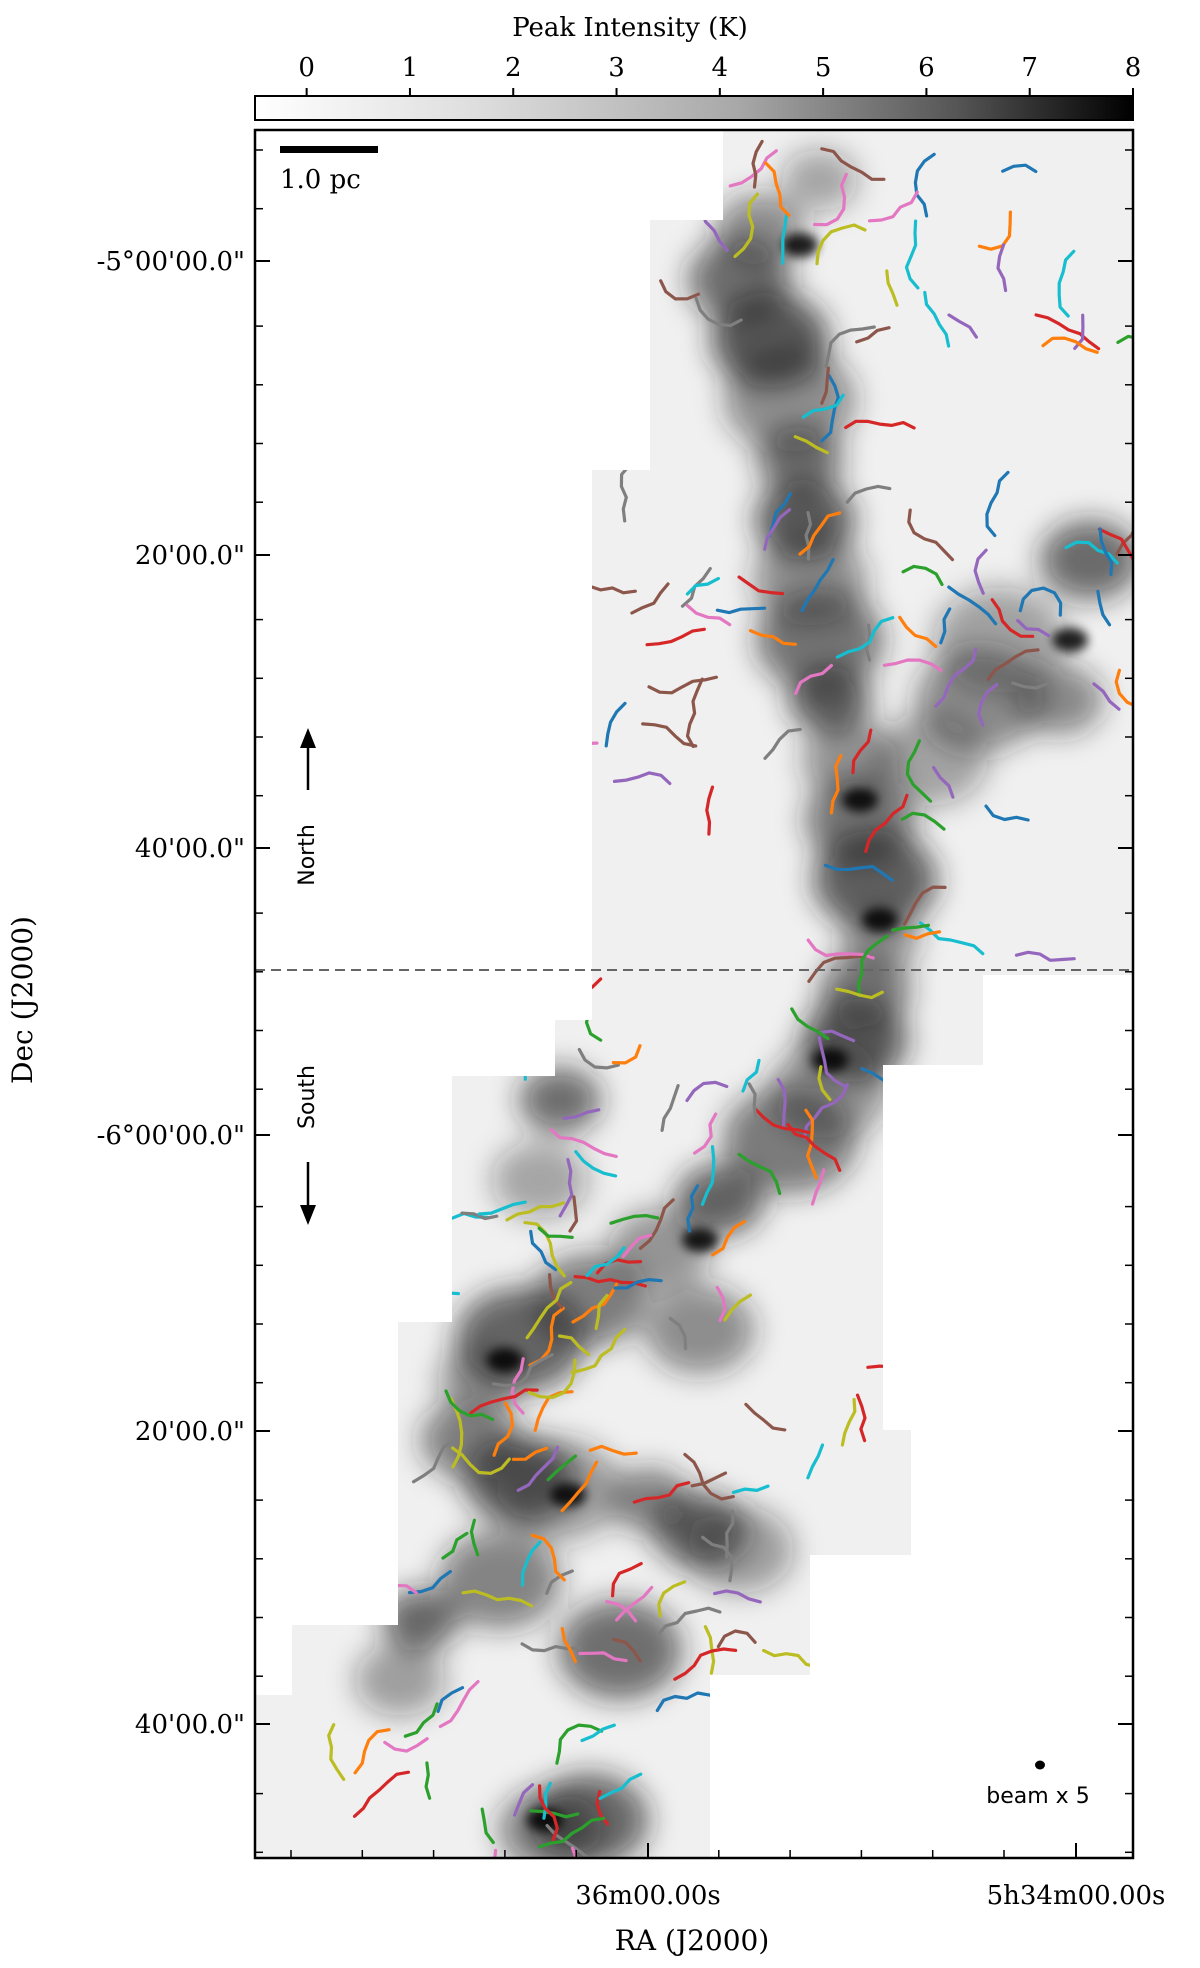 This screenshot has height=1968, width=1200. I want to click on north-arrow-icon, so click(308, 738).